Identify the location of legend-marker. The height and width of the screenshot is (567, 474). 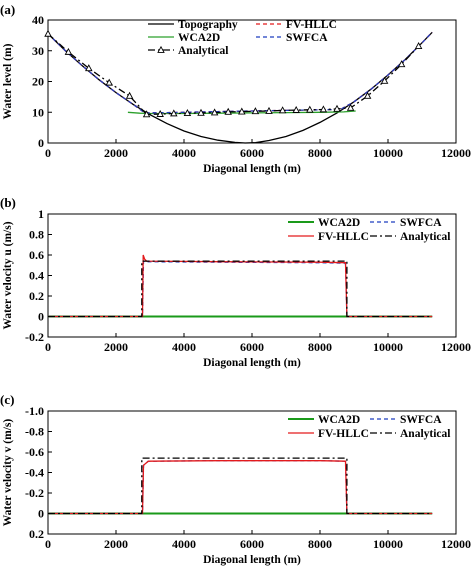
(161, 49).